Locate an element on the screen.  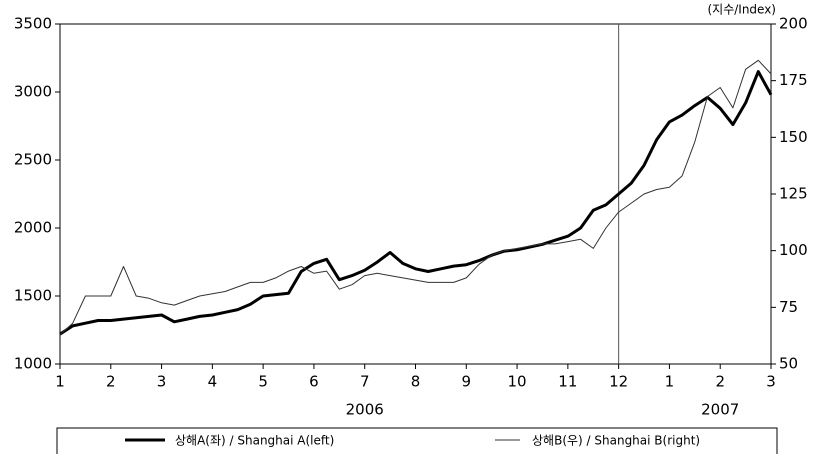
legend-box is located at coordinates (417, 442).